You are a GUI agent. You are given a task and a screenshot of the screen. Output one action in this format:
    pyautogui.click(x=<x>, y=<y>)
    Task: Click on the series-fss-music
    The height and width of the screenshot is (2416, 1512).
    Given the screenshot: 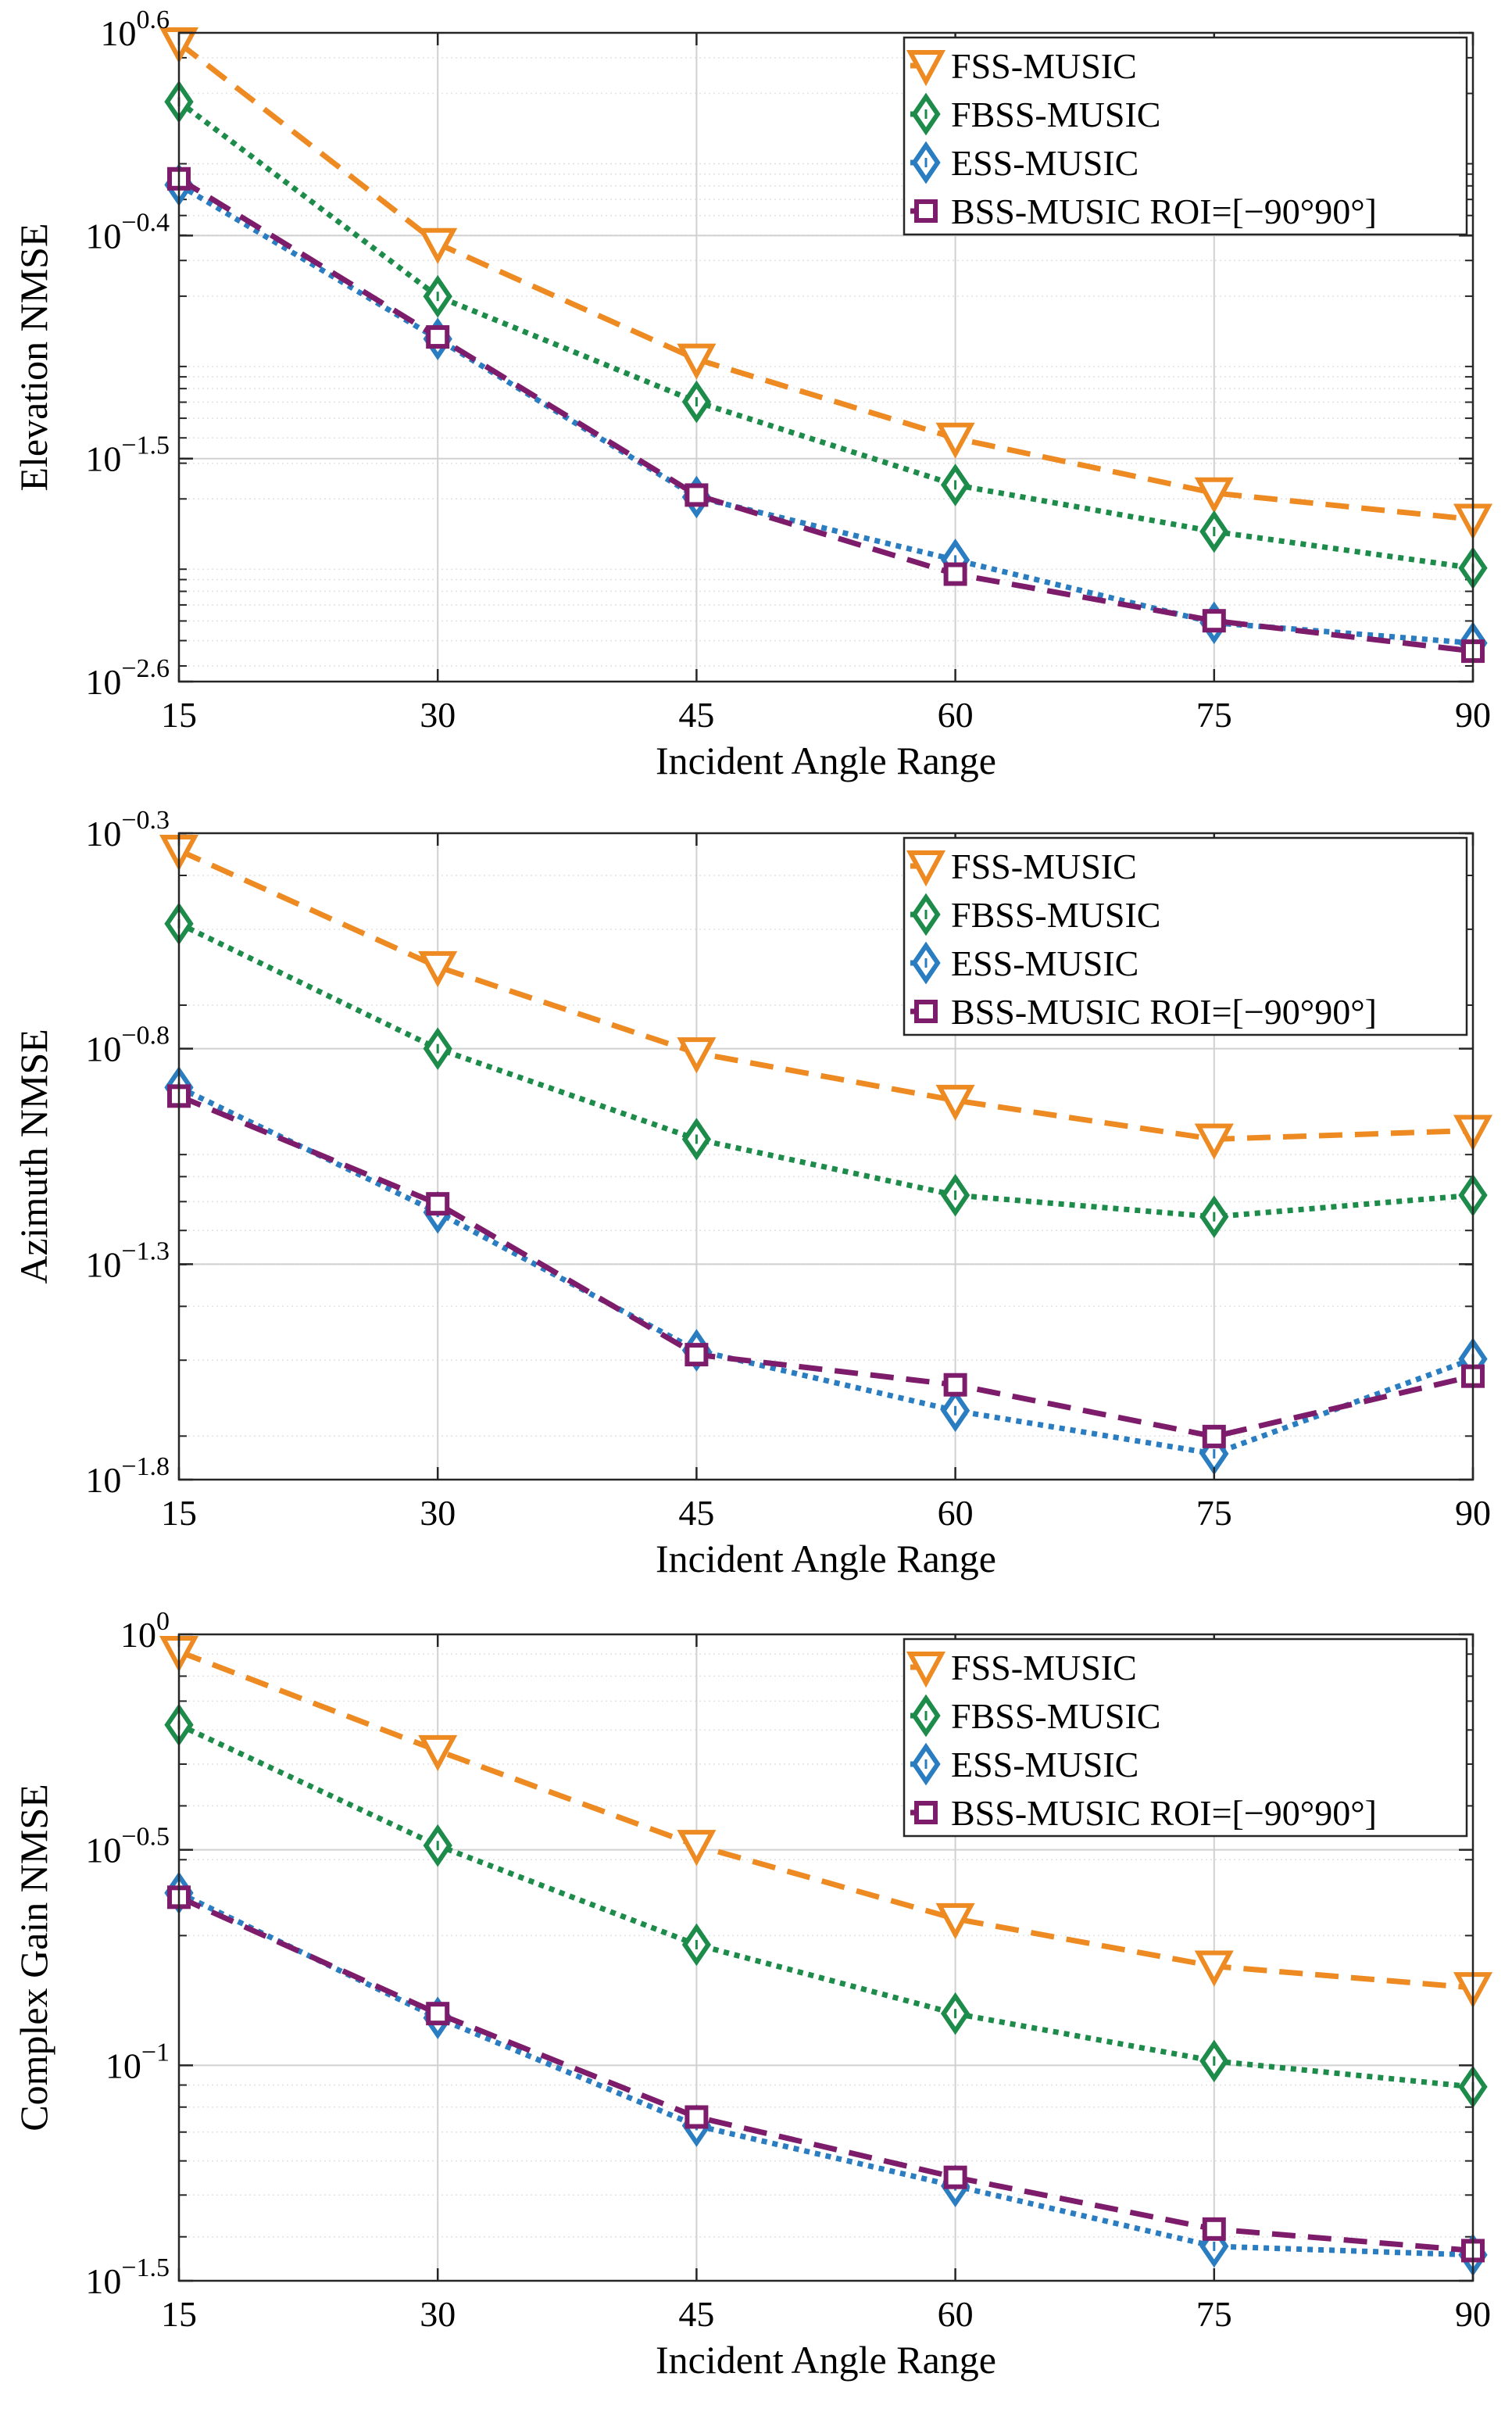 What is the action you would take?
    pyautogui.click(x=826, y=1822)
    